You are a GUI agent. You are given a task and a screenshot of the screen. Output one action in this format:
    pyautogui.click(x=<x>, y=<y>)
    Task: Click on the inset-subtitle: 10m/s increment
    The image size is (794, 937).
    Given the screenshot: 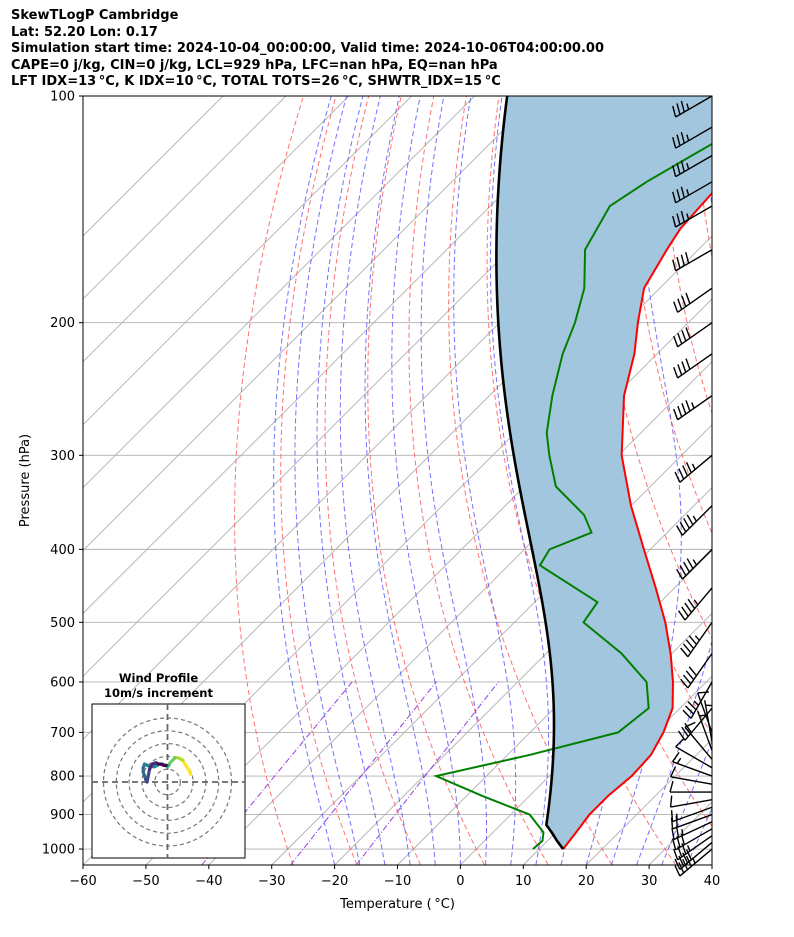 What is the action you would take?
    pyautogui.click(x=158, y=693)
    